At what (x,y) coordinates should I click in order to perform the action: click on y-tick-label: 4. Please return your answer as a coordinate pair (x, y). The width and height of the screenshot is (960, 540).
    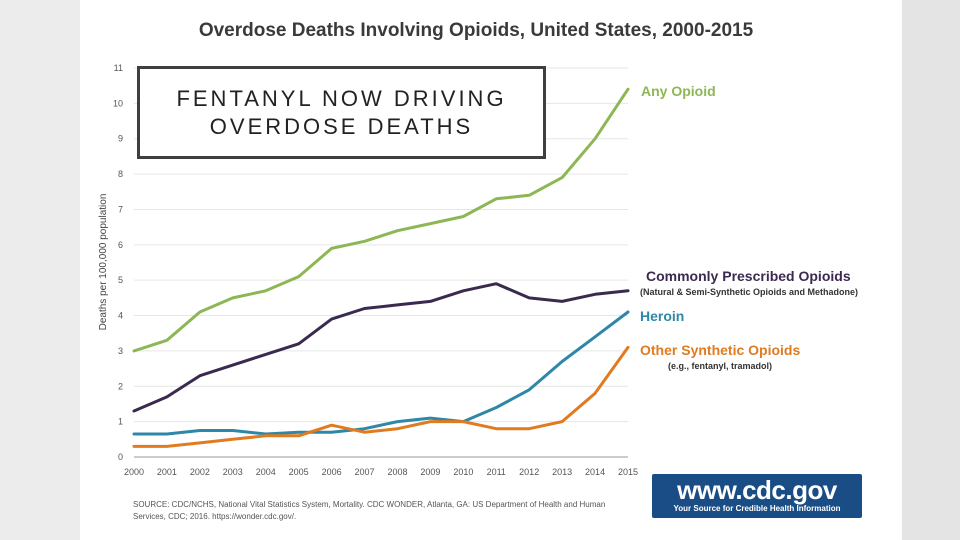
    Looking at the image, I should click on (120, 316).